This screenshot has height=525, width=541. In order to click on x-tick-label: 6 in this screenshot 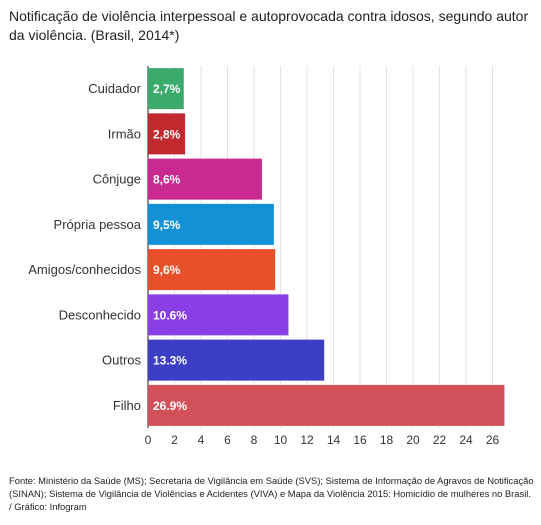, I will do `click(227, 440)`.